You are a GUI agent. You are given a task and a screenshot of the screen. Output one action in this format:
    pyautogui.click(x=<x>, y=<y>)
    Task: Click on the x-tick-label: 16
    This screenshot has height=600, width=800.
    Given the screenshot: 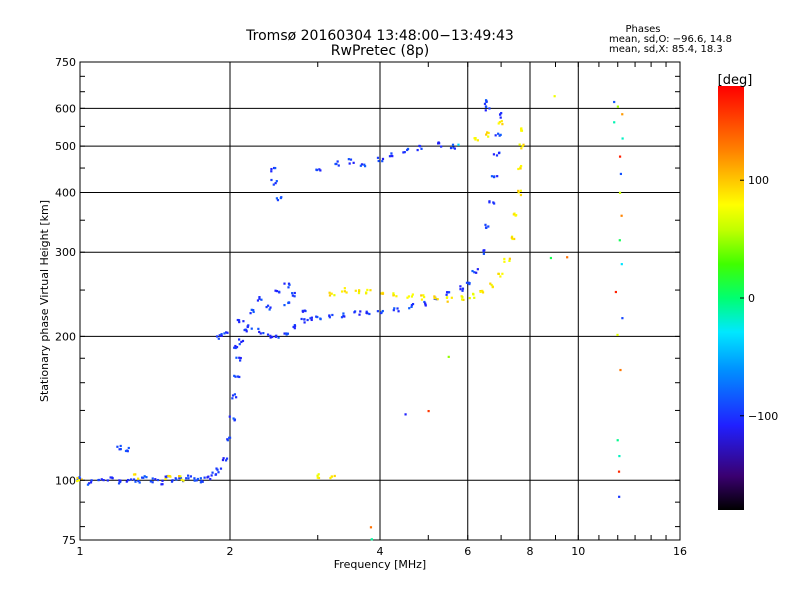 What is the action you would take?
    pyautogui.click(x=680, y=551)
    